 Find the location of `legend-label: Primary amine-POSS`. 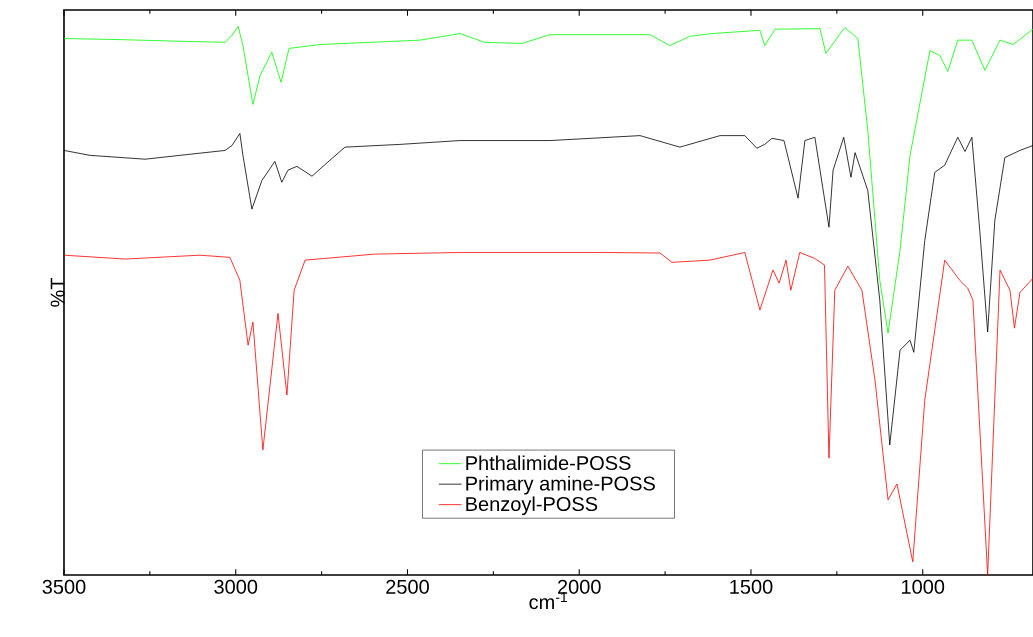

legend-label: Primary amine-POSS is located at coordinates (560, 485).